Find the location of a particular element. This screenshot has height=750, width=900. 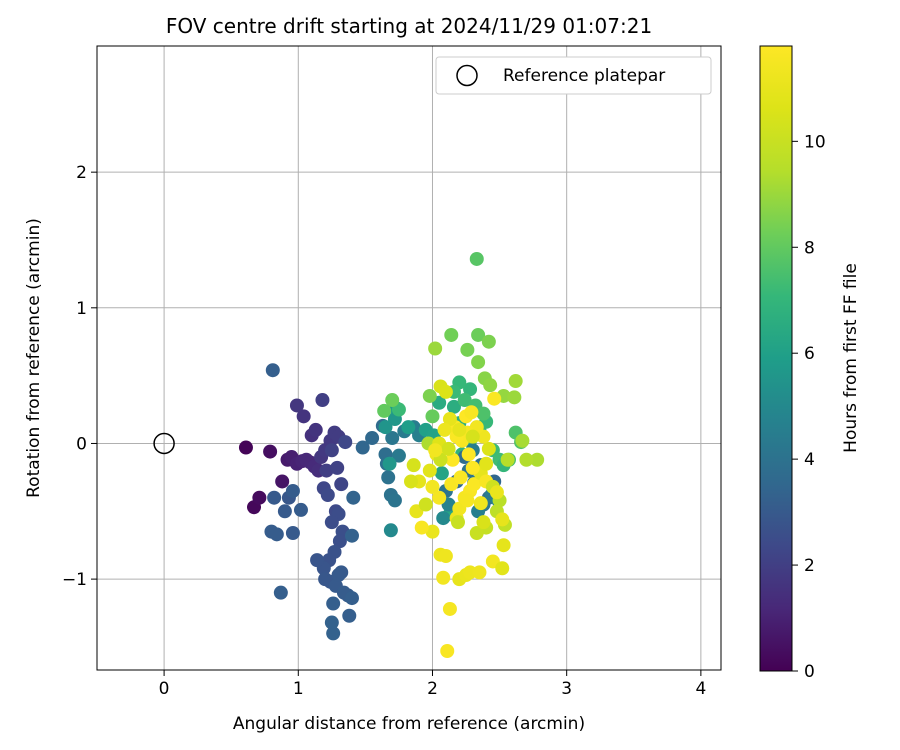

colorbar-tick-label: 2 is located at coordinates (809, 566).